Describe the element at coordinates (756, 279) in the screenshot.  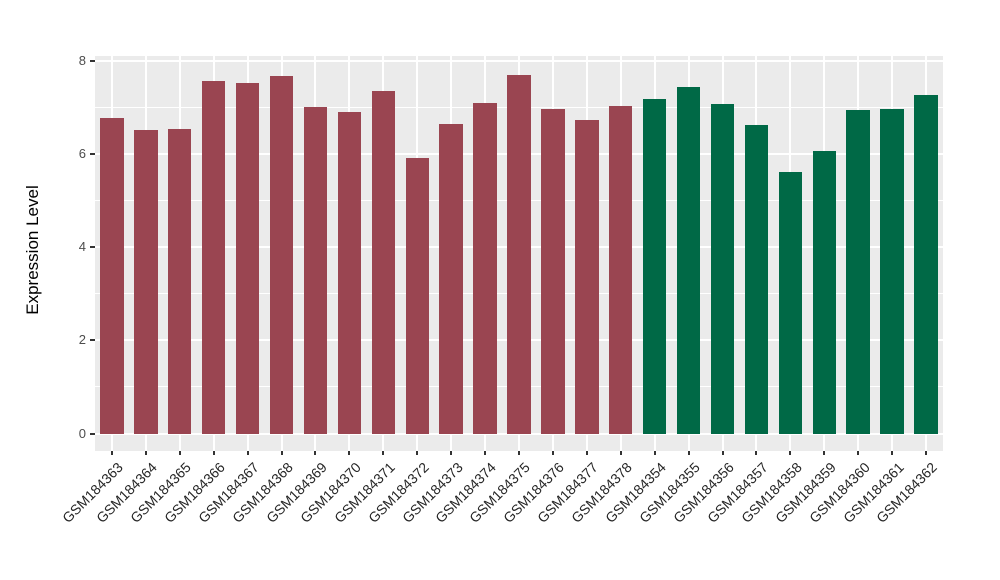
I see `bar-GSM184357` at that location.